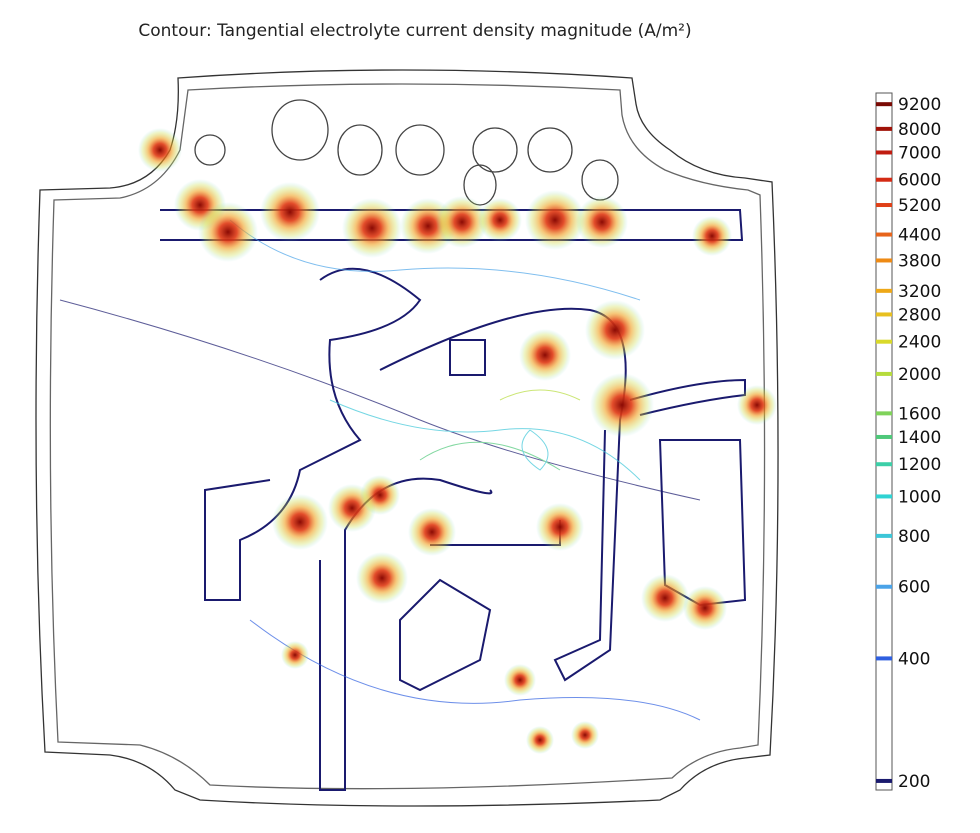  Describe the element at coordinates (919, 153) in the screenshot. I see `colorbar-tick-label: 7000` at that location.